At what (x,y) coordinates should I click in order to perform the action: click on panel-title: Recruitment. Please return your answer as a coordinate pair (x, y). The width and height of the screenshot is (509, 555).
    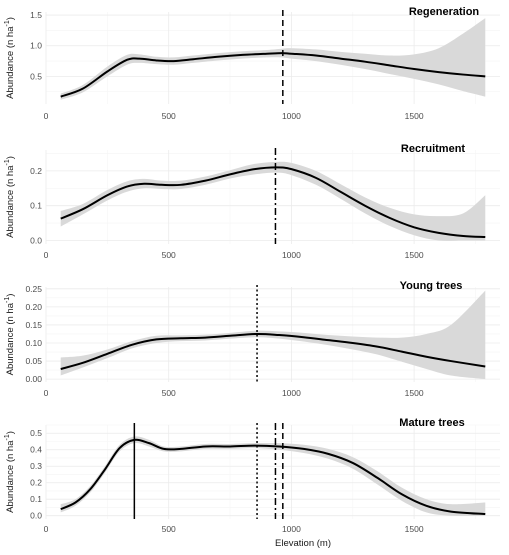
    Looking at the image, I should click on (433, 149).